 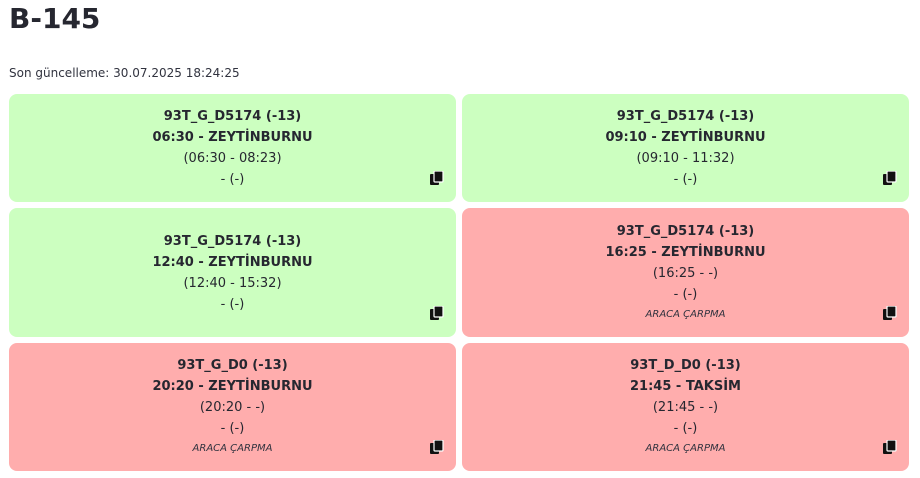 I want to click on trip-departure: 16:25 - ZEYTİNBURNU, so click(x=685, y=252).